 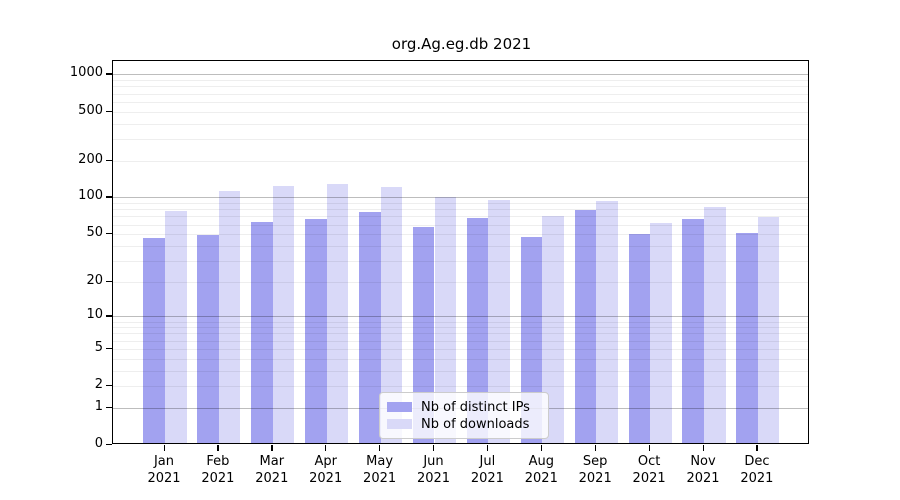 What do you see at coordinates (272, 470) in the screenshot?
I see `x-tick-label: Mar 2021` at bounding box center [272, 470].